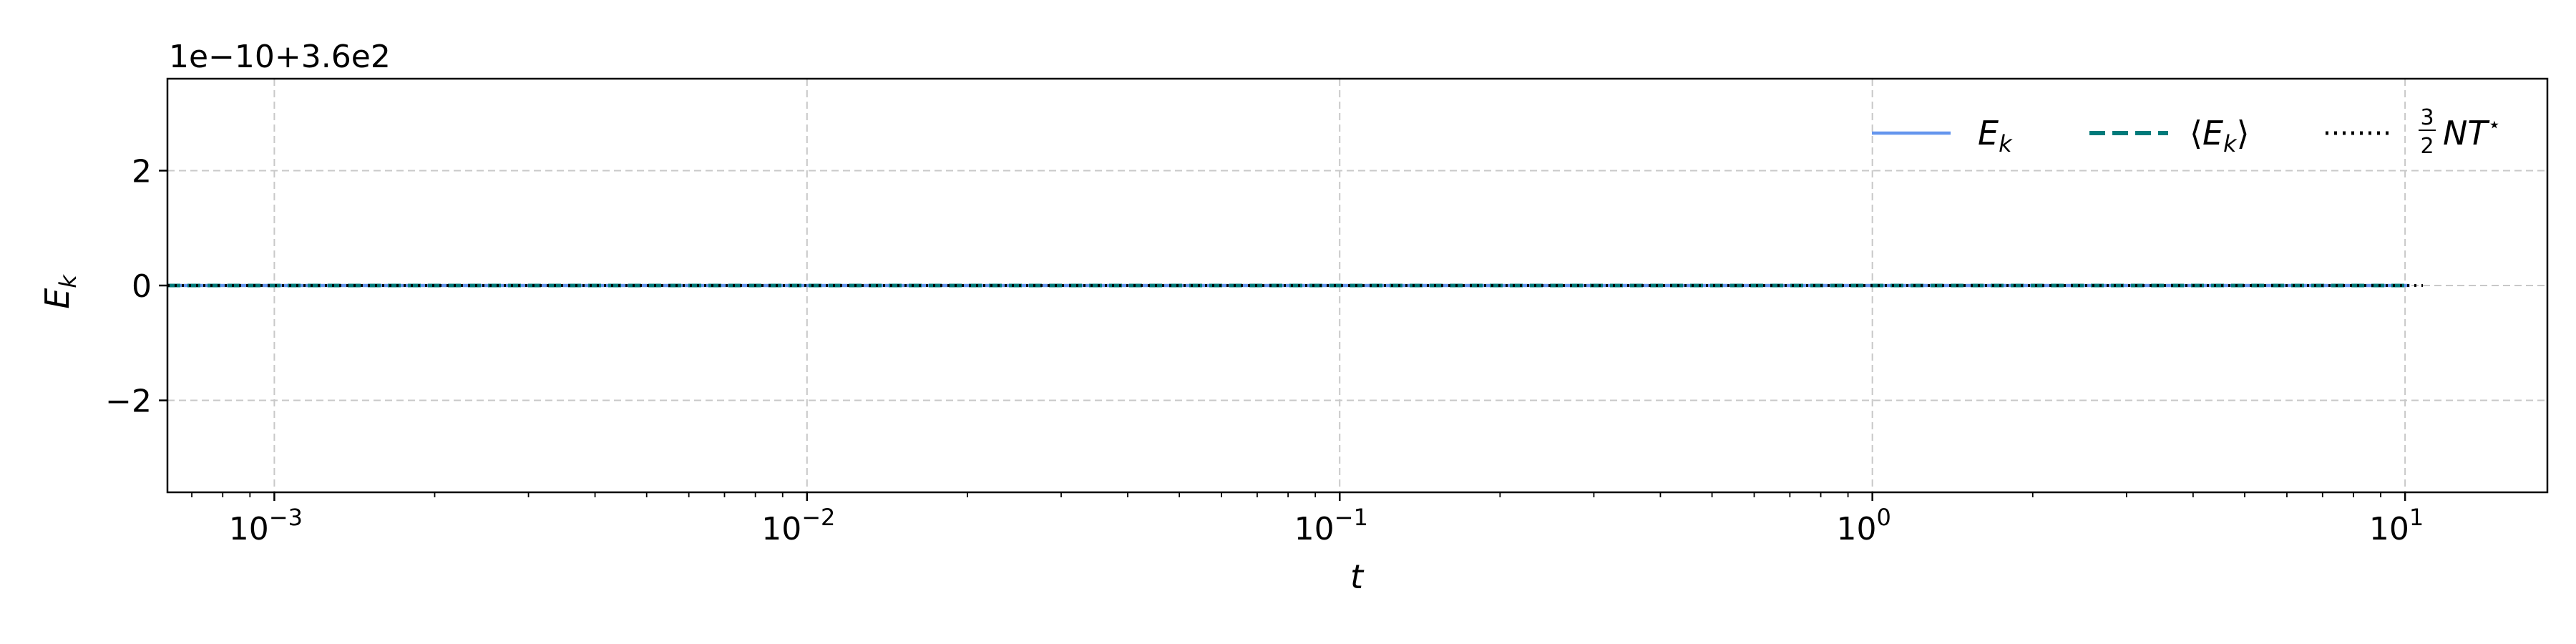  I want to click on legend-label-three-halves-nt: 3 2 NT⋆, so click(2460, 132).